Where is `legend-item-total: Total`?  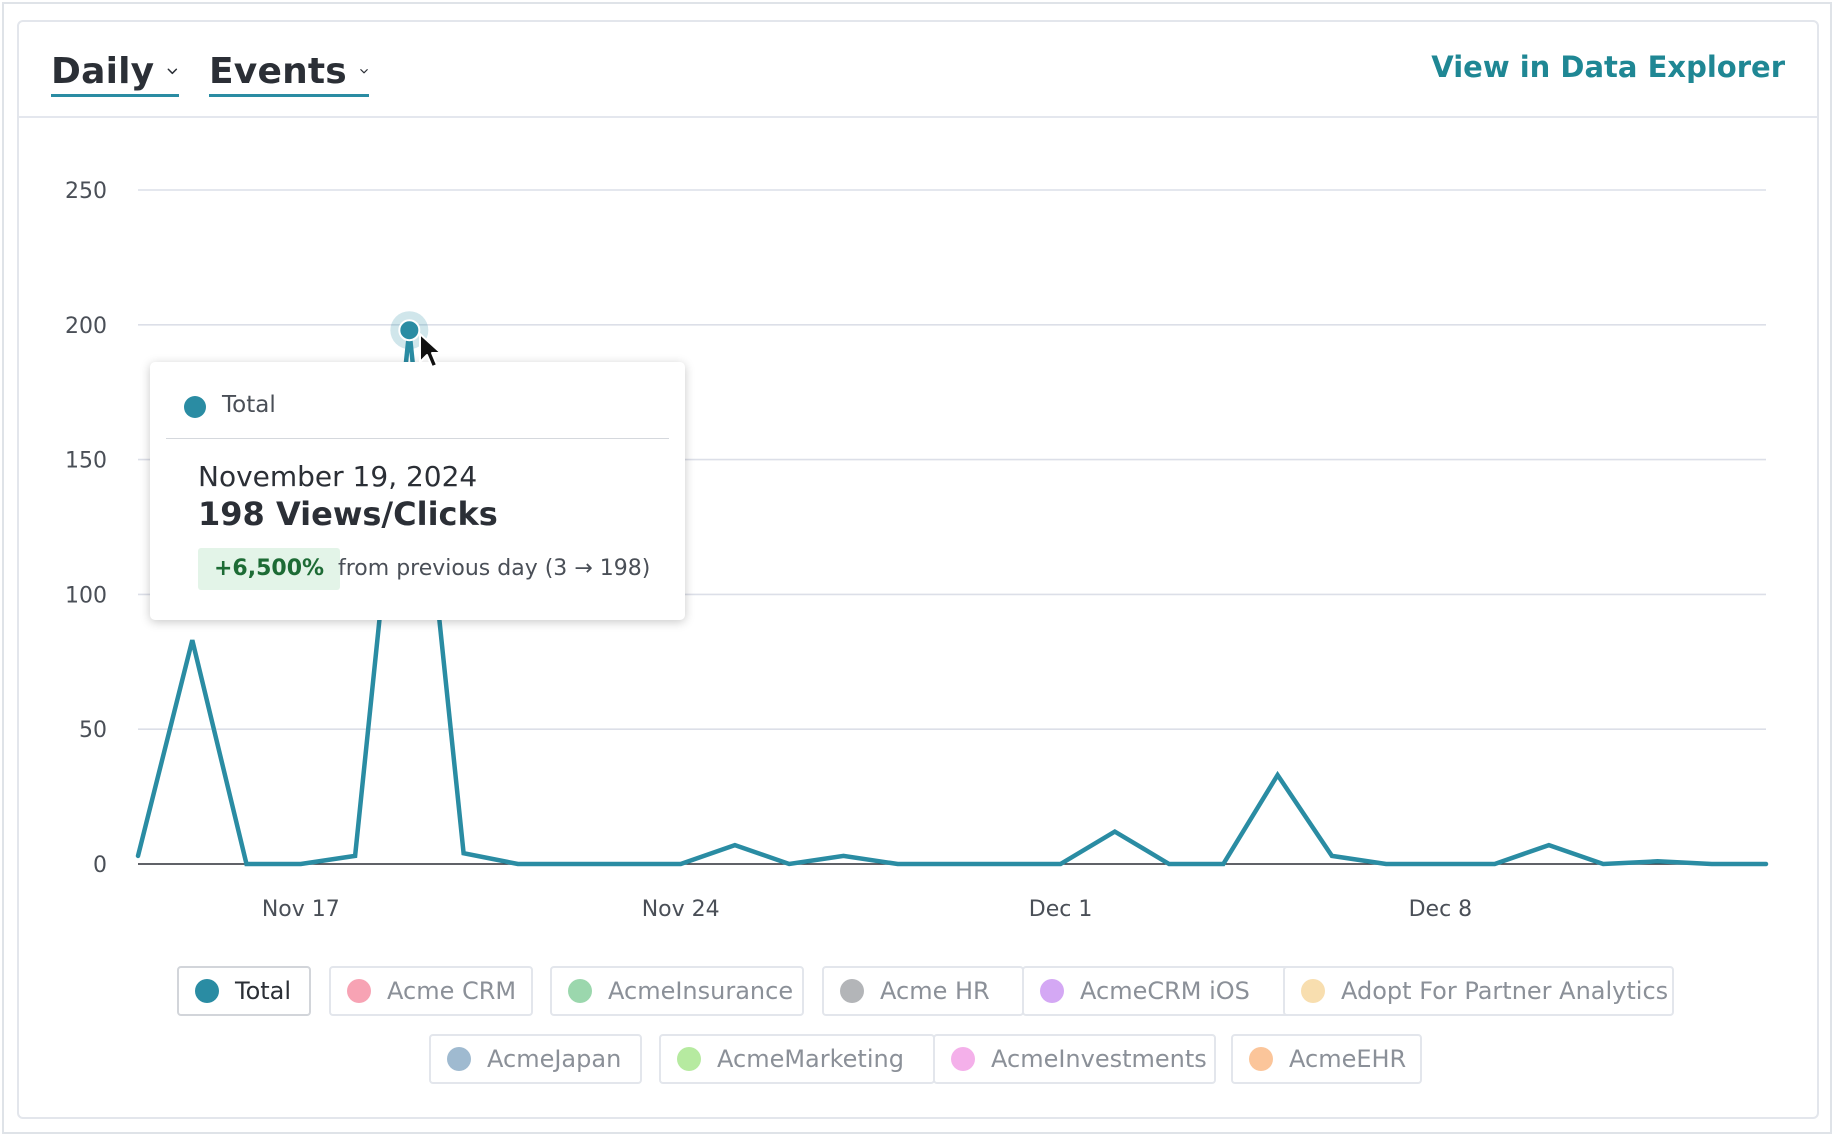 legend-item-total: Total is located at coordinates (244, 991).